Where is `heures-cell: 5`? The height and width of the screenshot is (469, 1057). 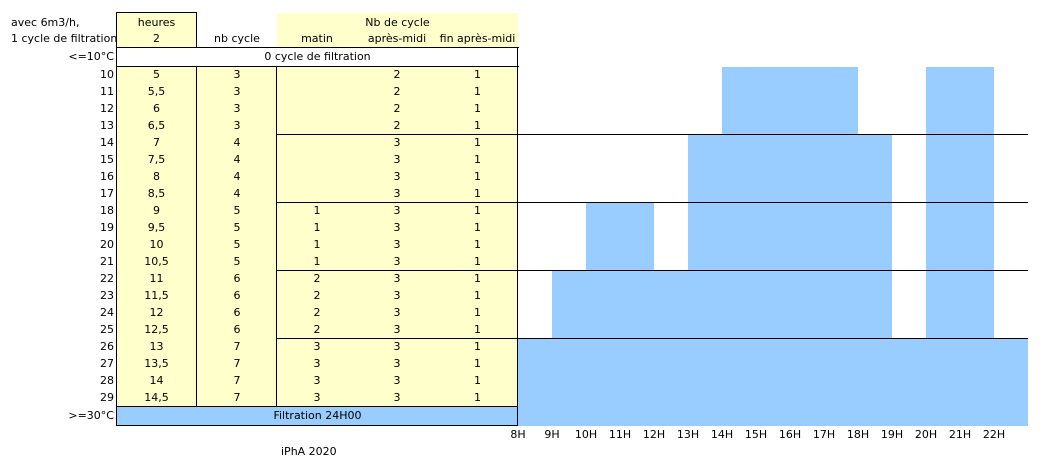 heures-cell: 5 is located at coordinates (156, 74).